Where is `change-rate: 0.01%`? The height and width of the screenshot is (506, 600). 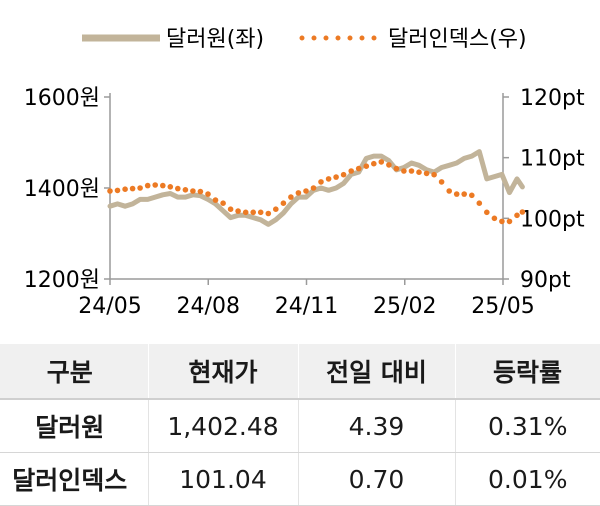
change-rate: 0.01% is located at coordinates (527, 479).